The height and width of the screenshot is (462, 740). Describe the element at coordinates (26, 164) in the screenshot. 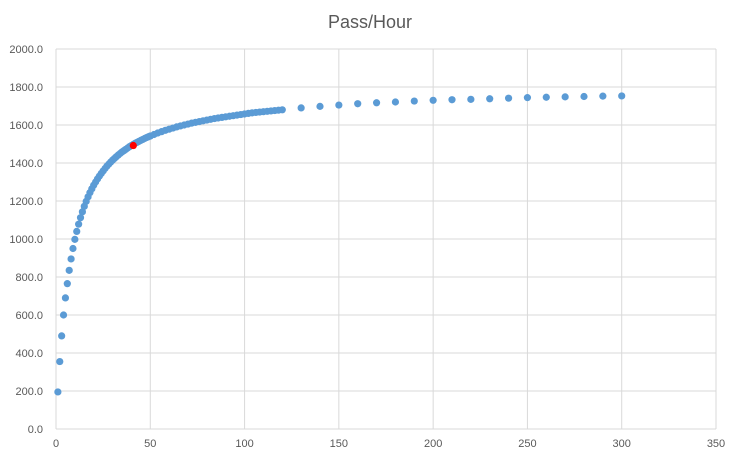

I see `y-tick-label: 1400.0` at that location.